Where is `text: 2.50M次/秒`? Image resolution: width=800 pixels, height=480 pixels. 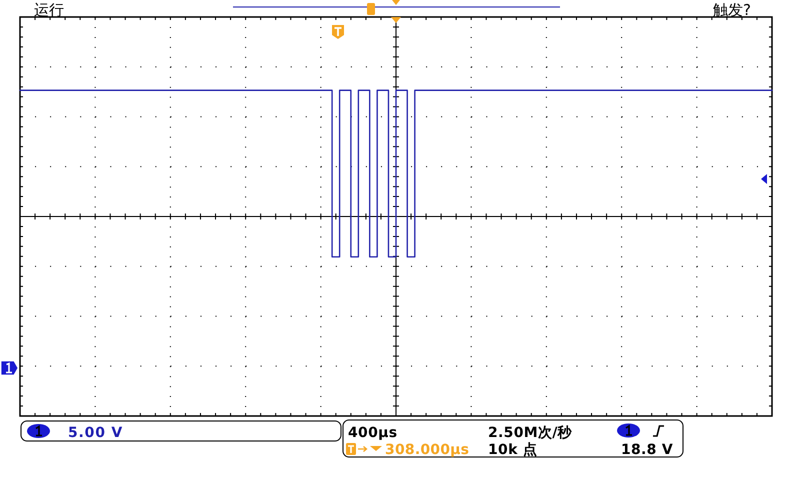
text: 2.50M次/秒 is located at coordinates (530, 433).